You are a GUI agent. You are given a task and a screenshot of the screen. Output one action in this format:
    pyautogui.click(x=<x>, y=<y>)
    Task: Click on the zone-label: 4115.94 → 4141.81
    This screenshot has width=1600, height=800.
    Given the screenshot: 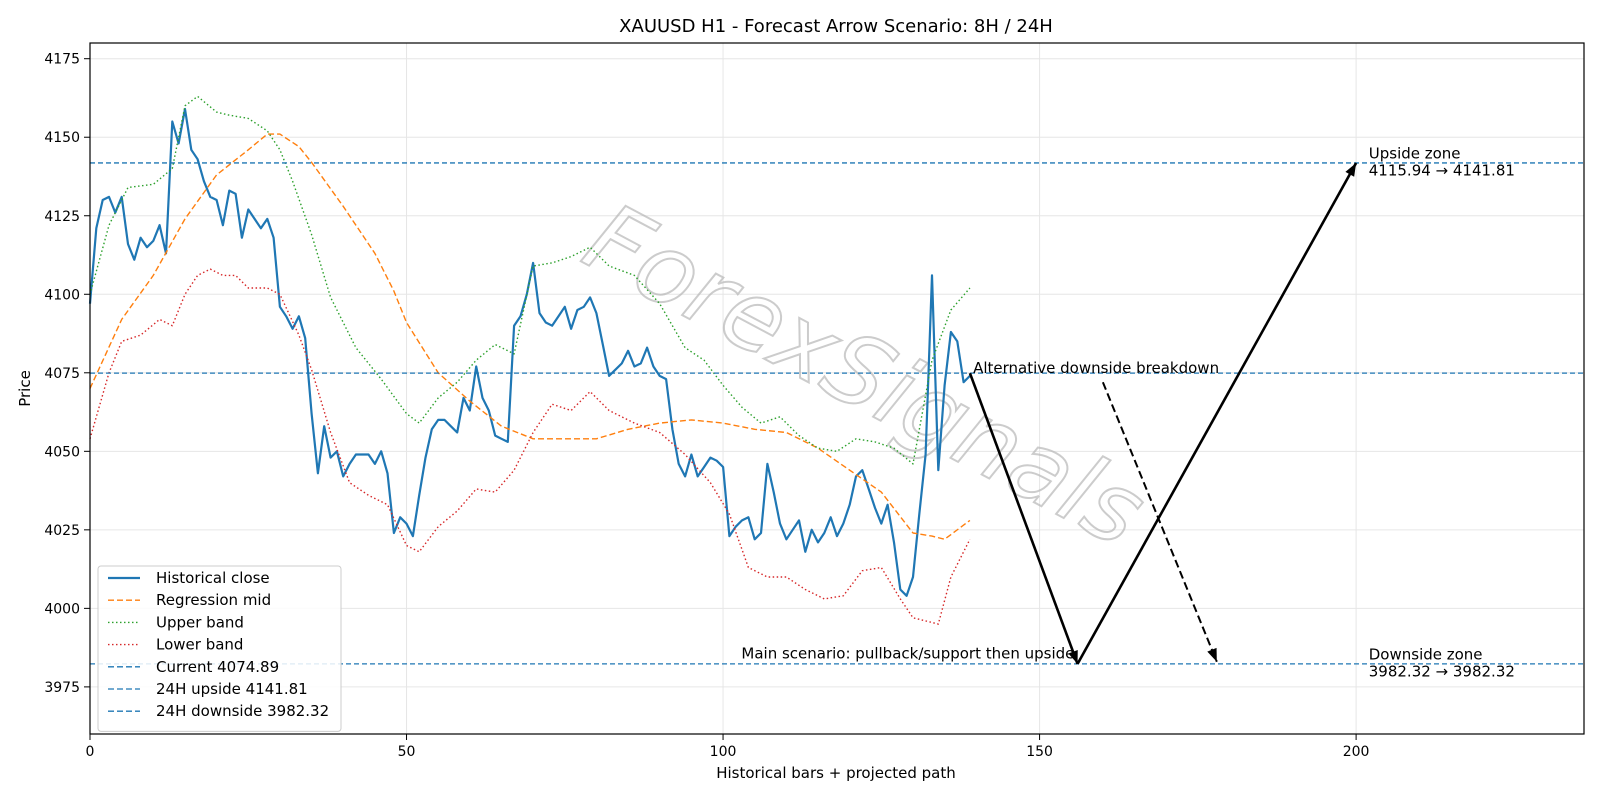 What is the action you would take?
    pyautogui.click(x=1442, y=170)
    